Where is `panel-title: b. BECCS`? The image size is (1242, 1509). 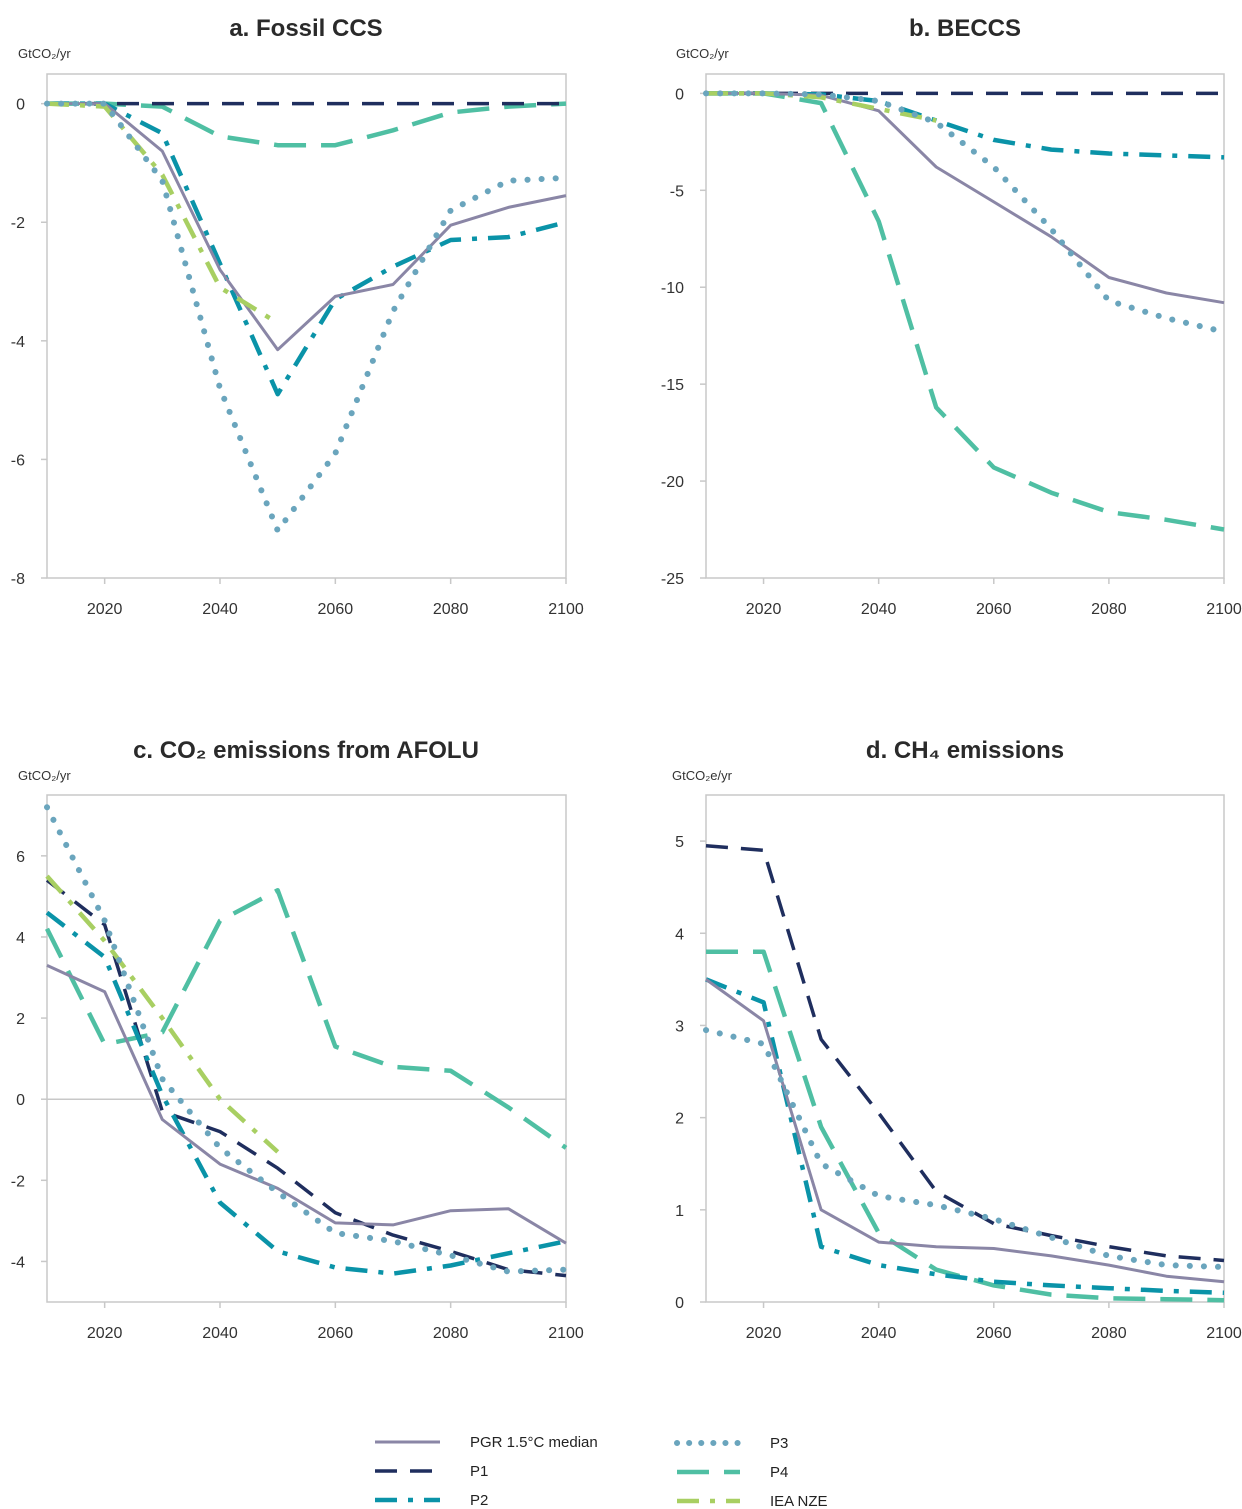
panel-title: b. BECCS is located at coordinates (965, 28).